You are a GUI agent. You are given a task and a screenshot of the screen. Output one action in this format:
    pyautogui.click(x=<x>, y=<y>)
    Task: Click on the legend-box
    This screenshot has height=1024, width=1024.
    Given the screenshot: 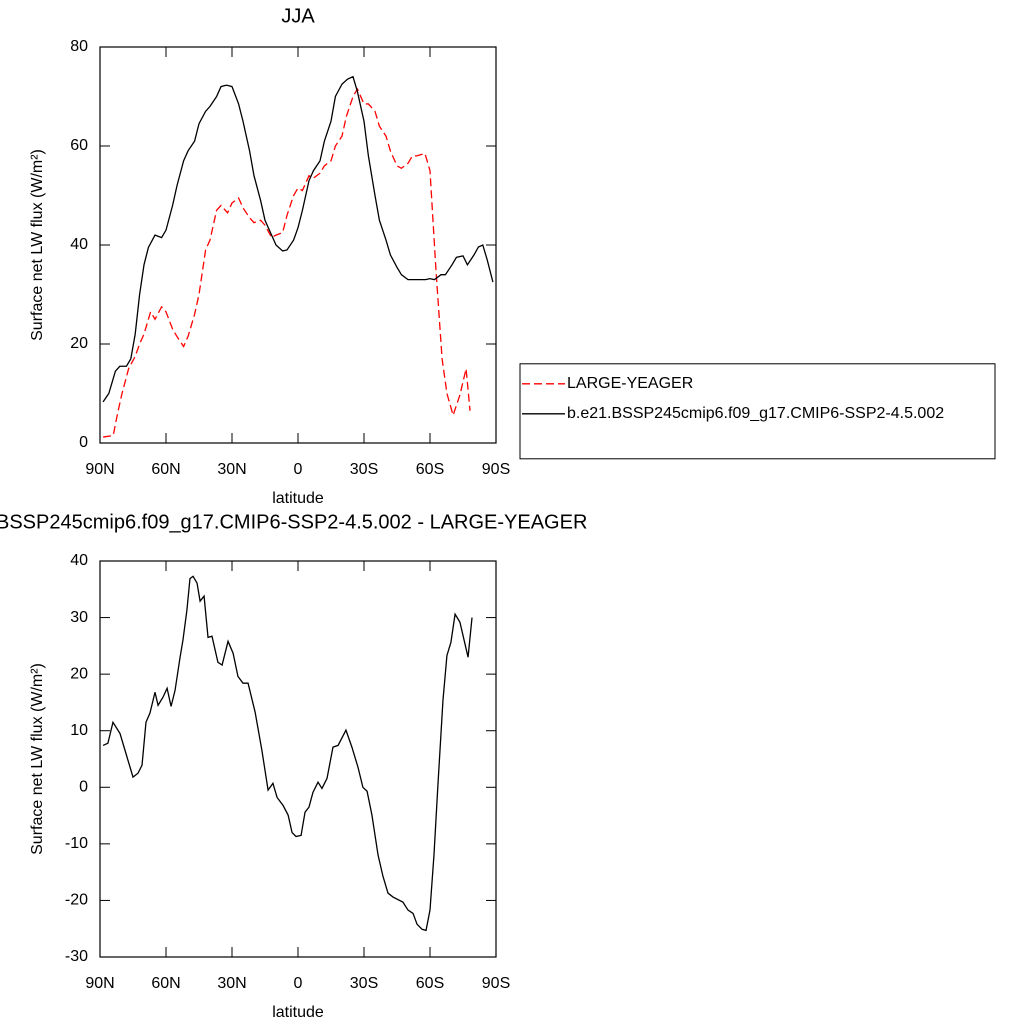 What is the action you would take?
    pyautogui.click(x=757, y=411)
    